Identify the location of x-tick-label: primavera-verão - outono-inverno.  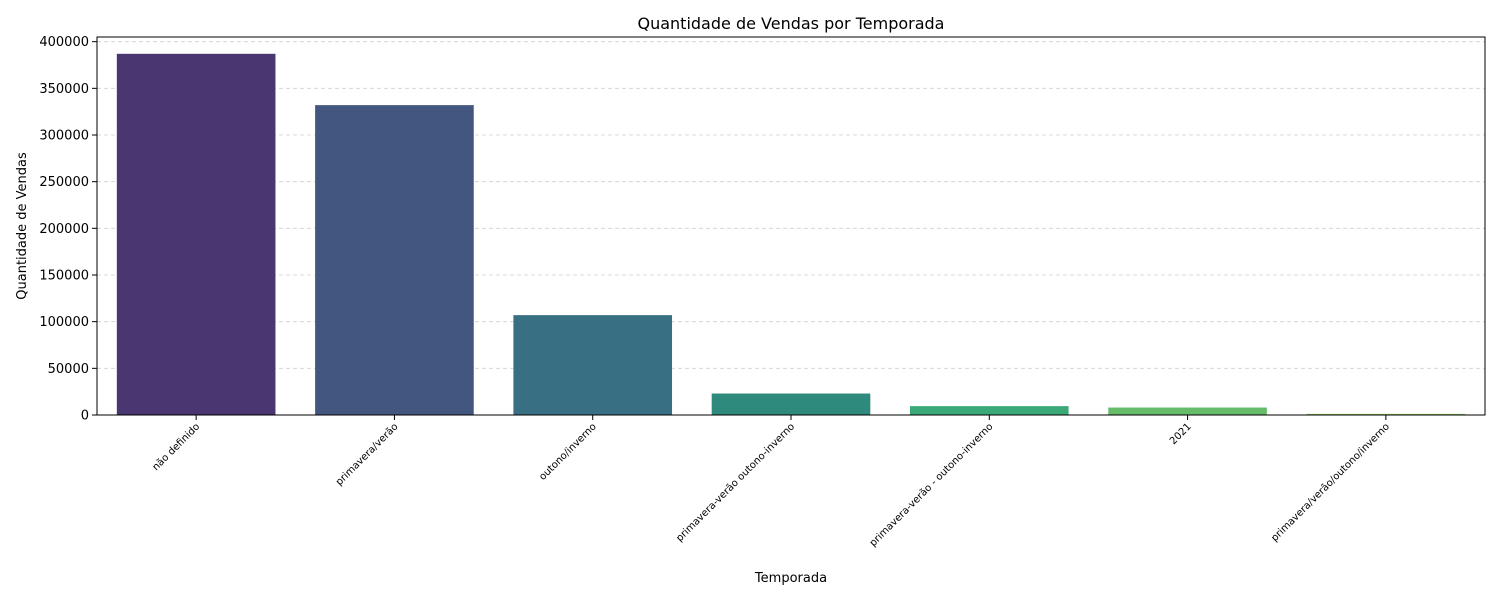
(932, 485).